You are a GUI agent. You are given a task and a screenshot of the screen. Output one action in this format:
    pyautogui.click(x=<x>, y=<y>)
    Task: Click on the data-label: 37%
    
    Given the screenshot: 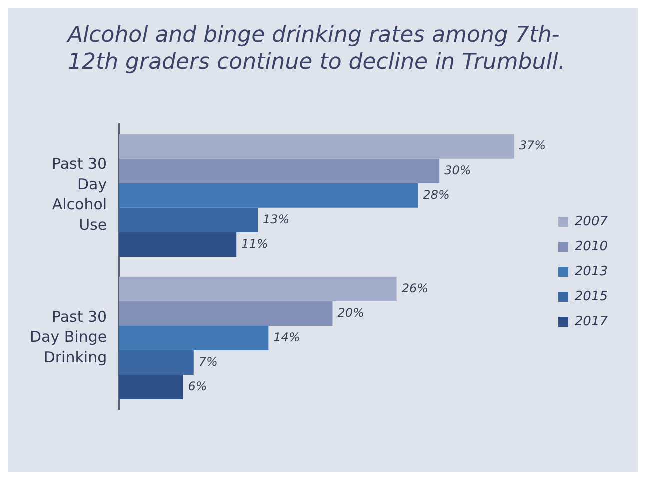 What is the action you would take?
    pyautogui.click(x=532, y=145)
    